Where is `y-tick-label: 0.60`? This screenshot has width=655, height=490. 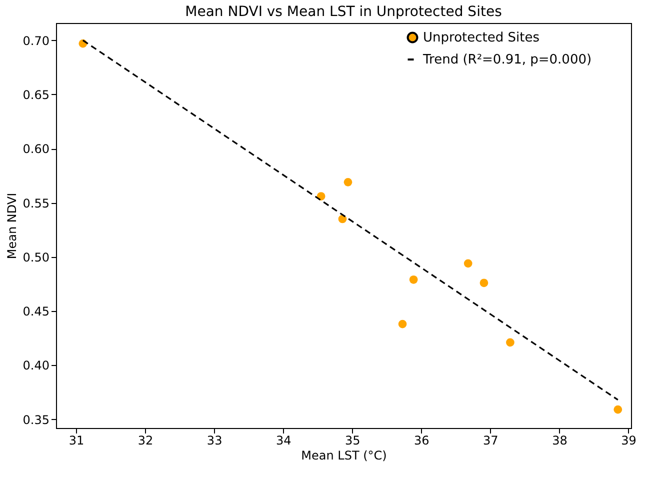
y-tick-label: 0.60 is located at coordinates (36, 149).